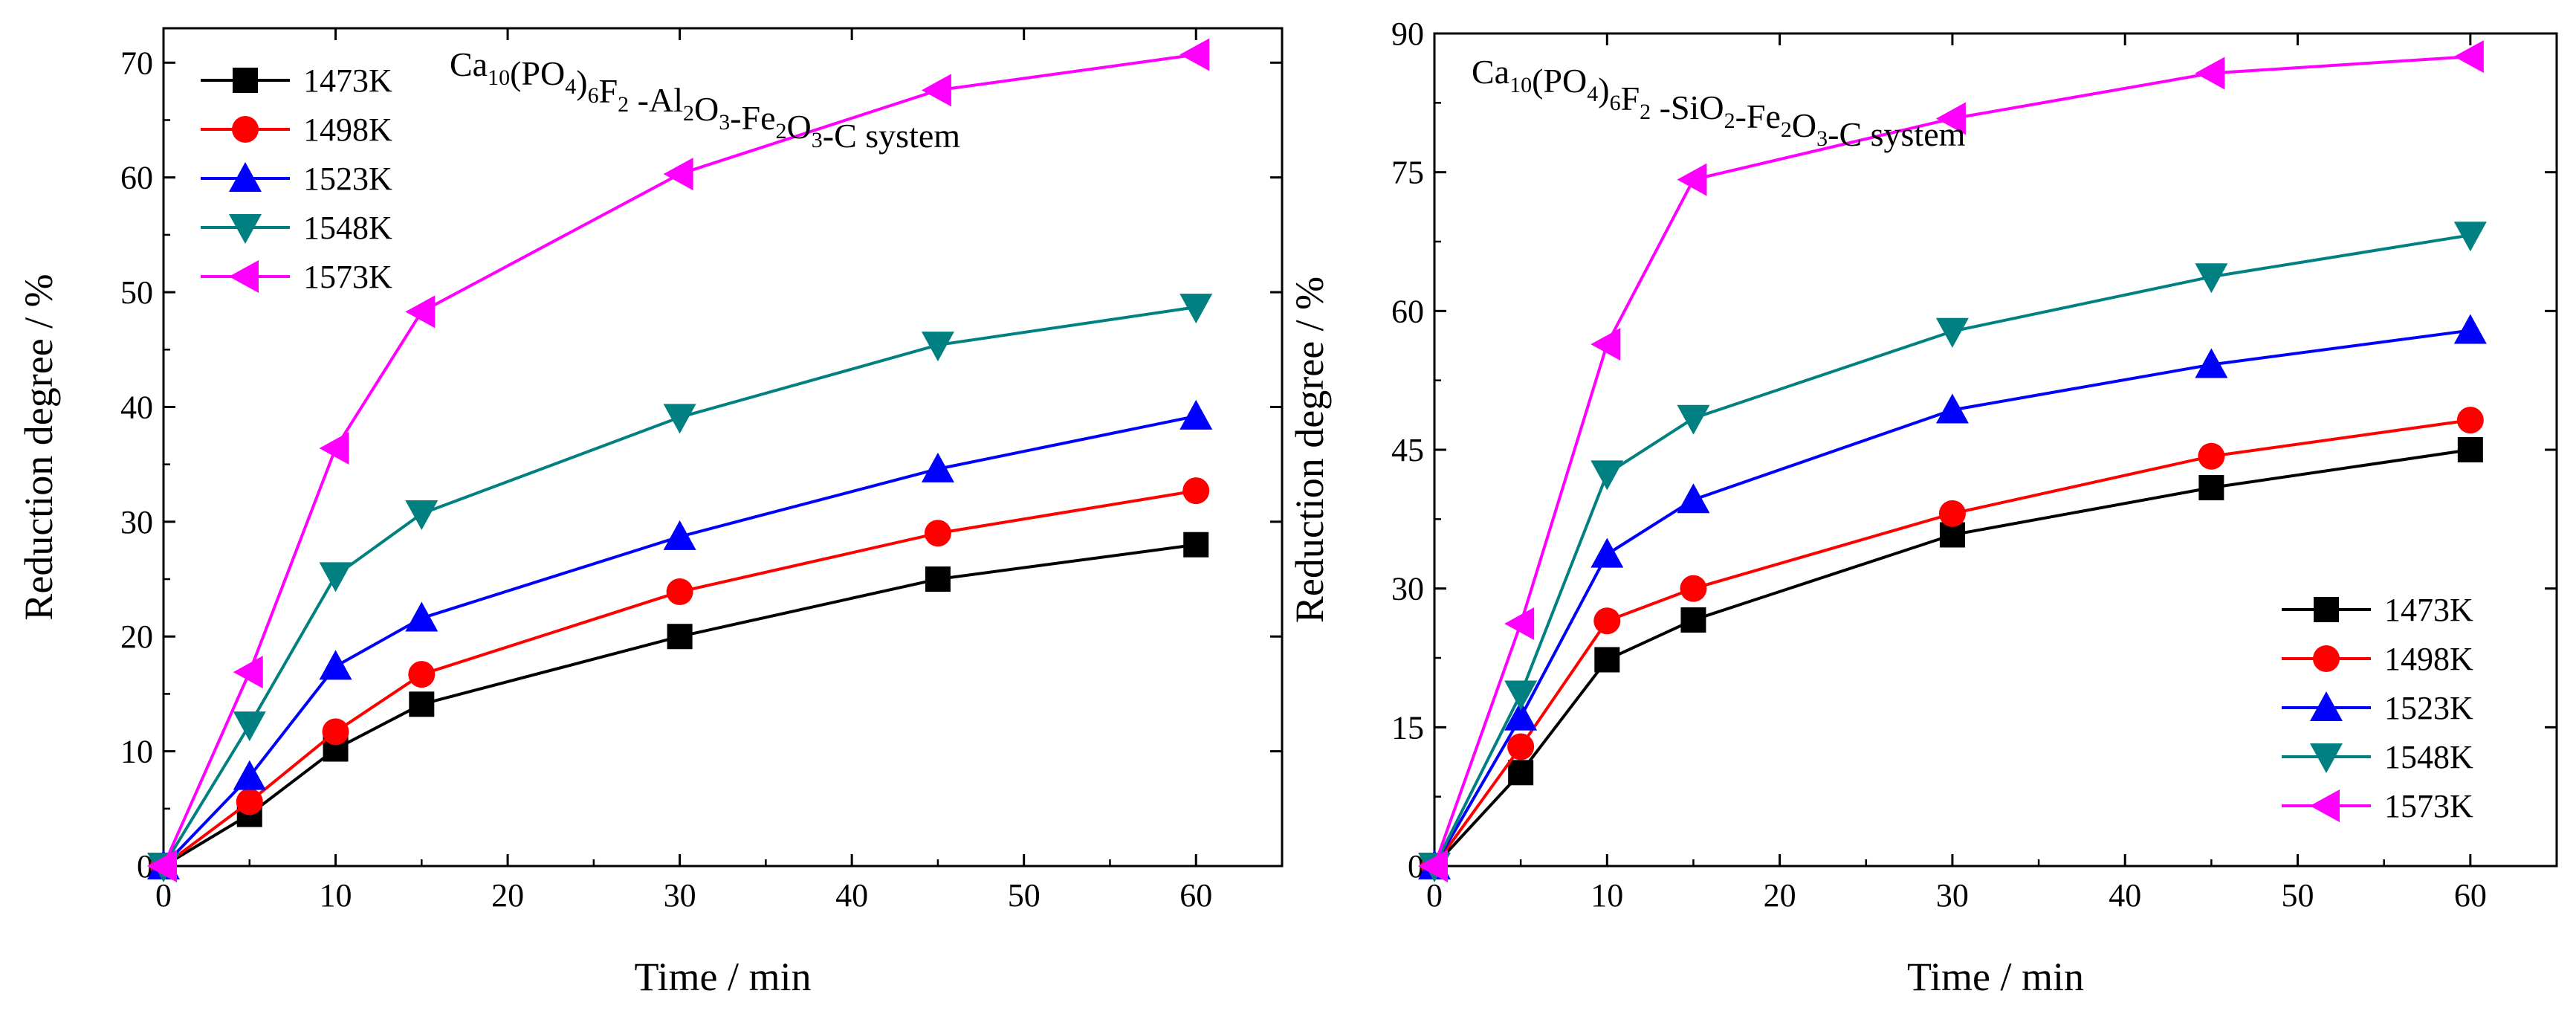  What do you see at coordinates (136, 752) in the screenshot?
I see `y-tick-label: 10` at bounding box center [136, 752].